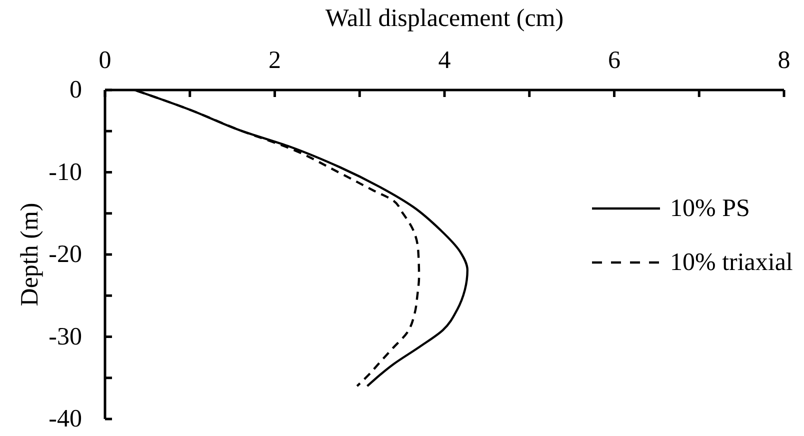 Image resolution: width=804 pixels, height=436 pixels. Describe the element at coordinates (444, 18) in the screenshot. I see `x-axis-title: Wall displacement (cm)` at that location.